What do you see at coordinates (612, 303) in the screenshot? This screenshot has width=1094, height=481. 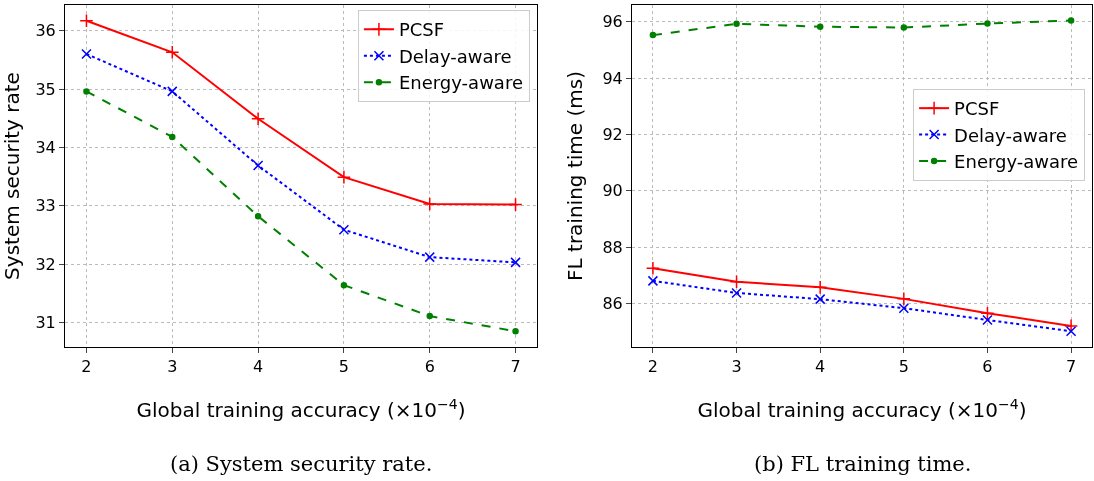 I see `y-tick-label: 86` at bounding box center [612, 303].